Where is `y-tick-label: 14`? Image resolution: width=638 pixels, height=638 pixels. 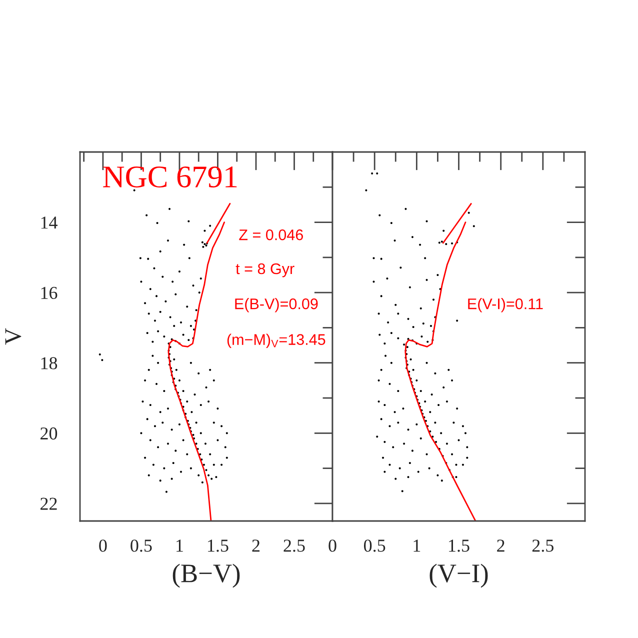 y-tick-label: 14 is located at coordinates (49, 222).